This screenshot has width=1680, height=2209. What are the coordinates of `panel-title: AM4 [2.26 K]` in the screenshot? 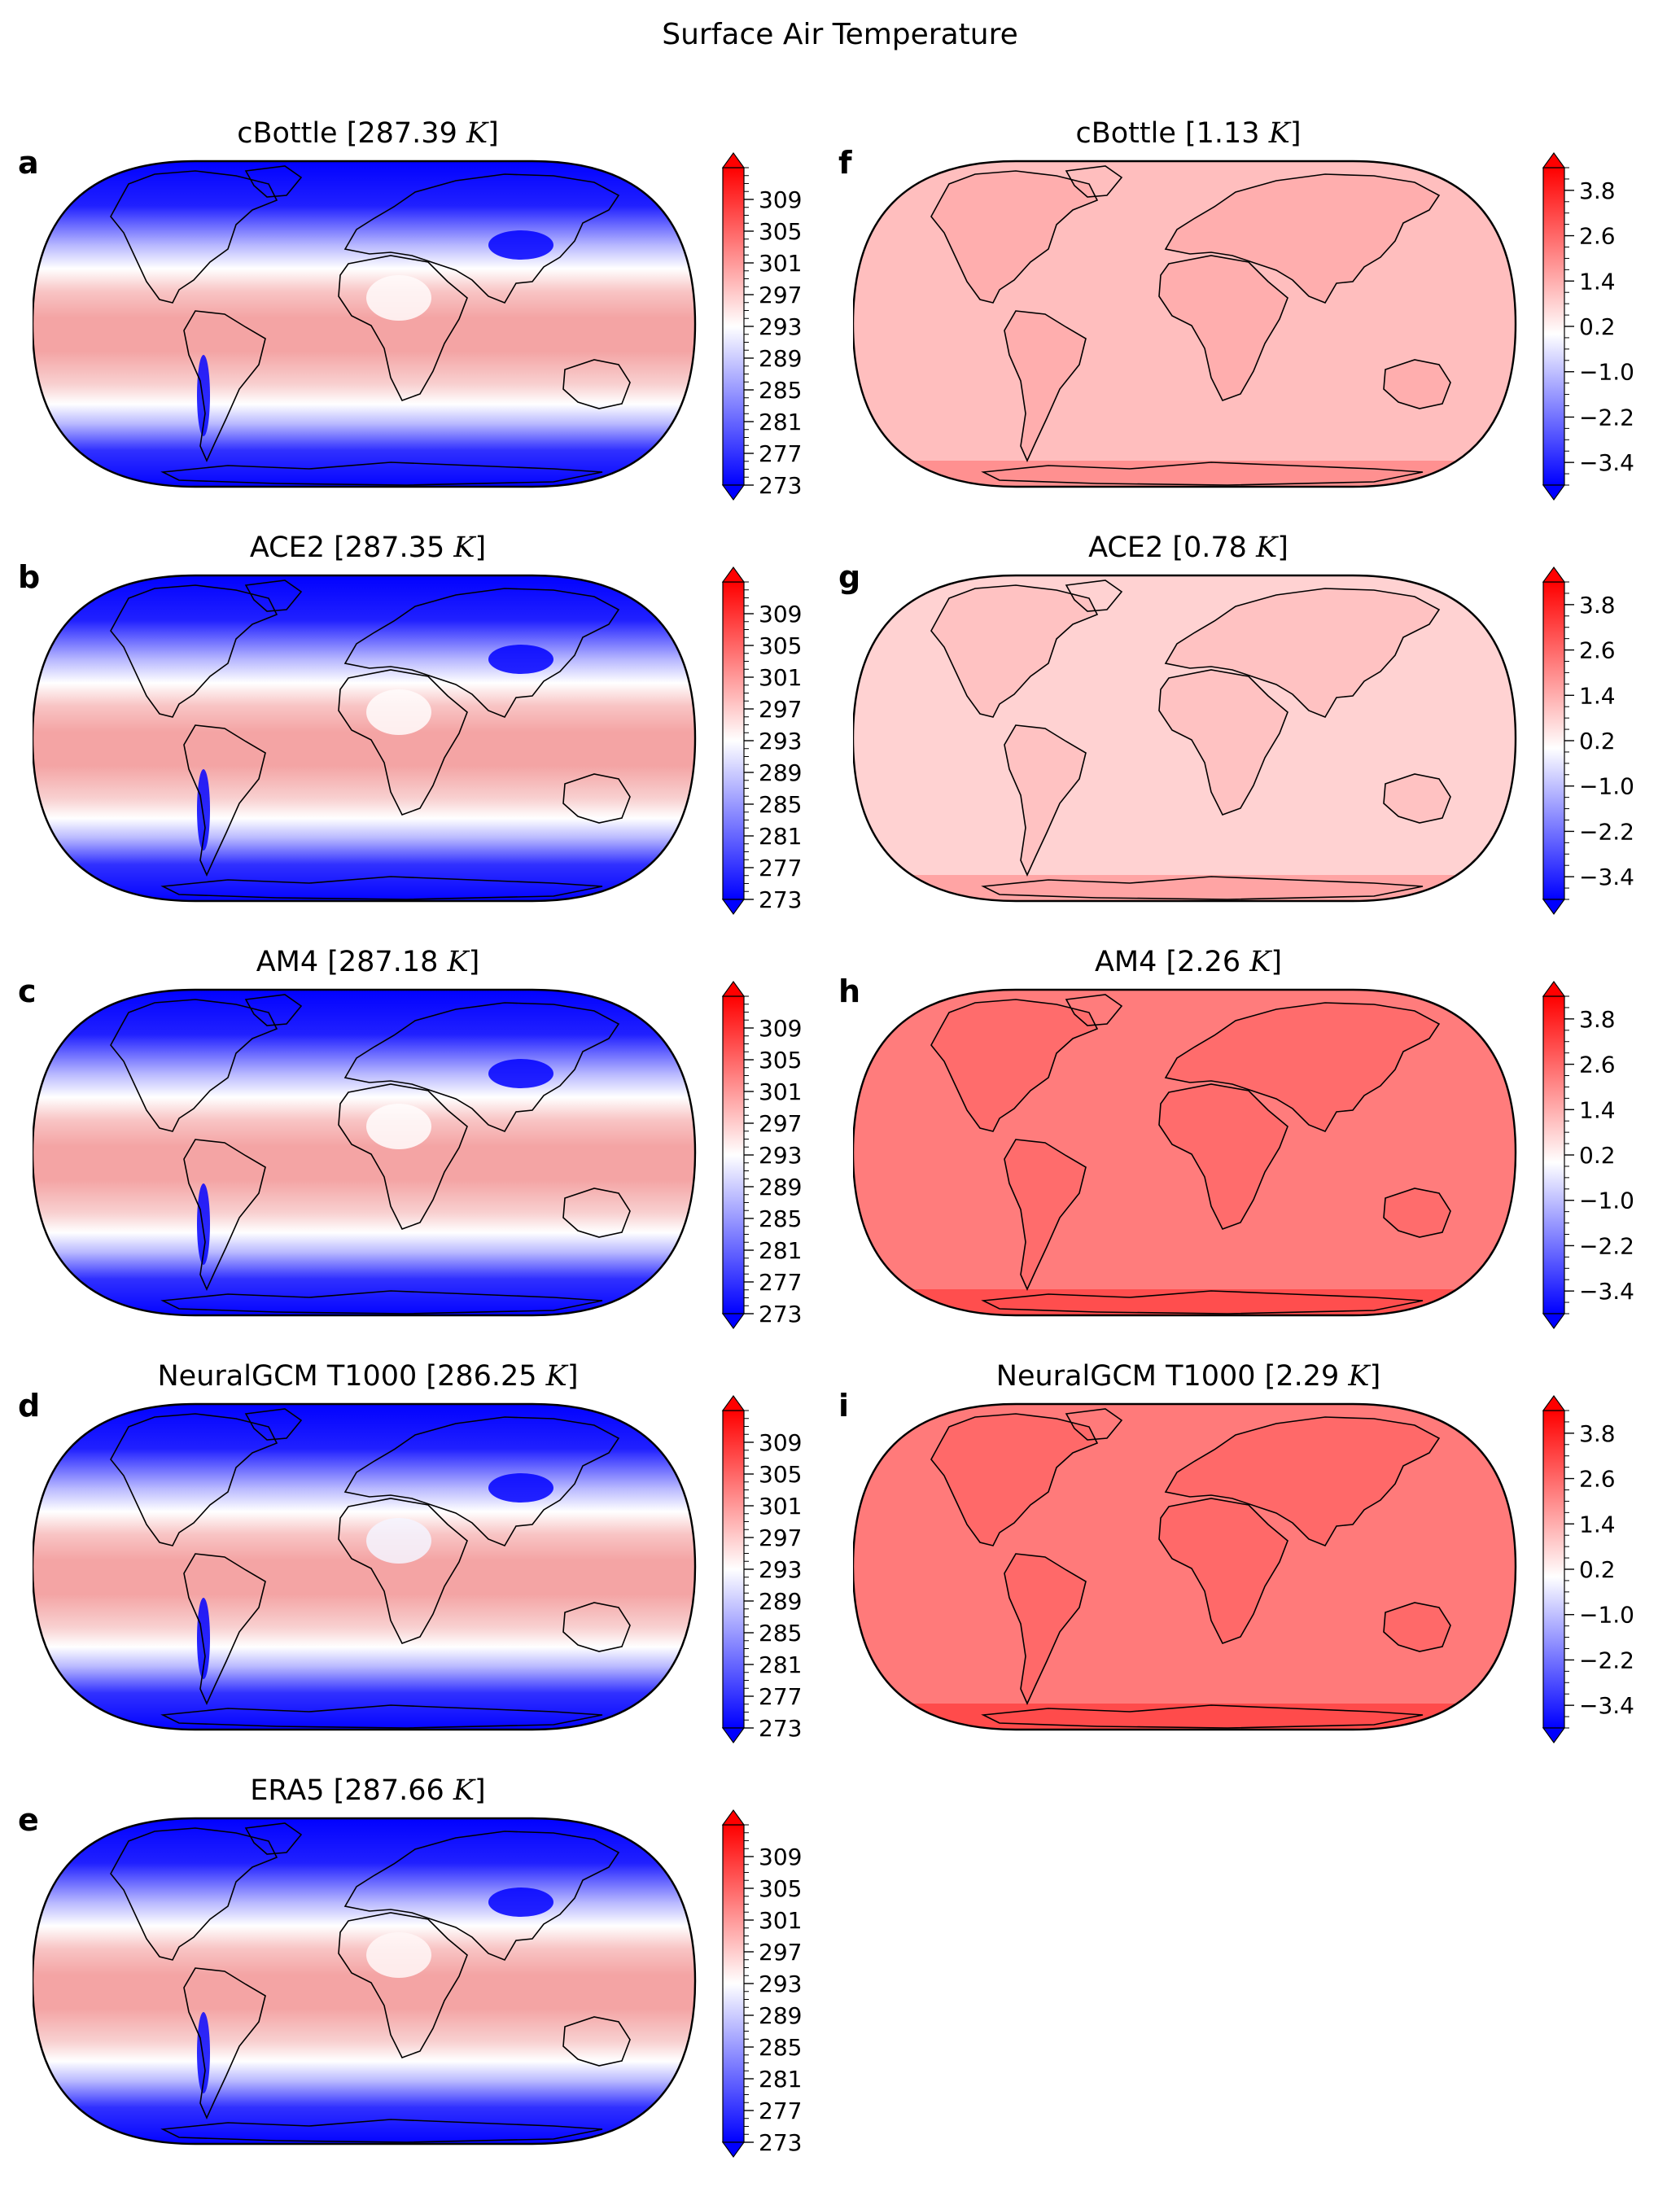 It's located at (1188, 962).